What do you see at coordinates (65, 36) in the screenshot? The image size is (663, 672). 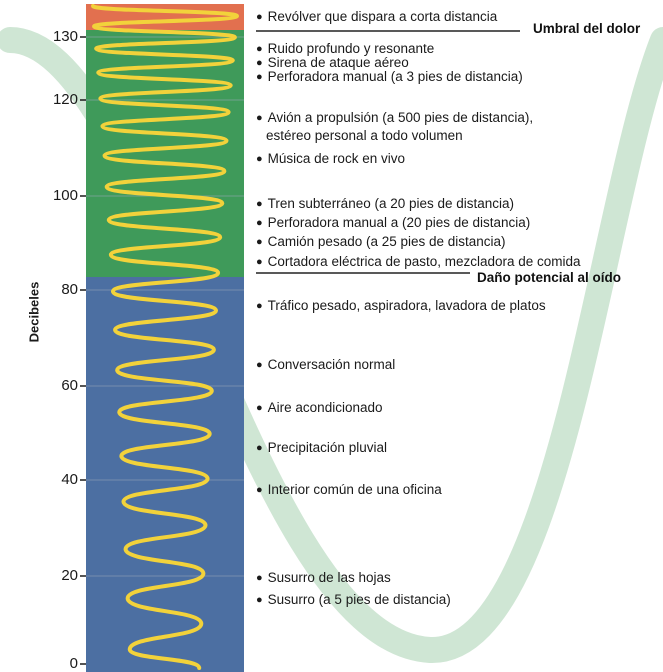 I see `tick-label-130: 130` at bounding box center [65, 36].